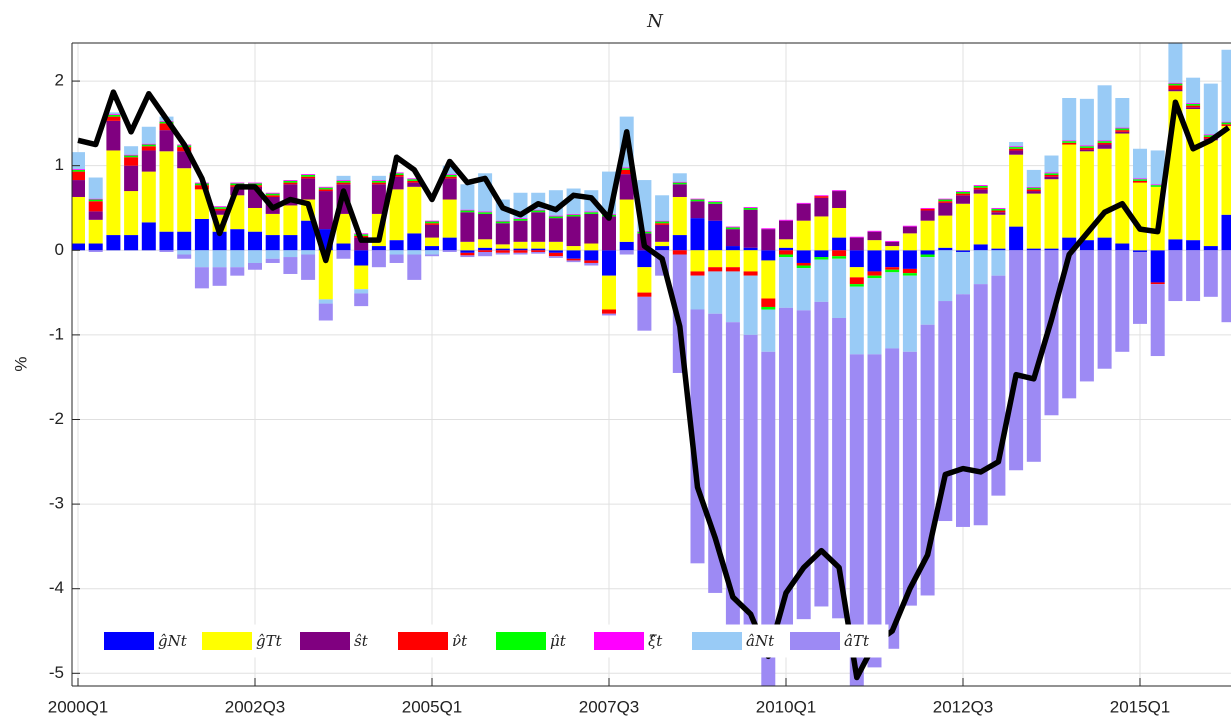  What do you see at coordinates (460, 641) in the screenshot?
I see `legend-label: ν̂t` at bounding box center [460, 641].